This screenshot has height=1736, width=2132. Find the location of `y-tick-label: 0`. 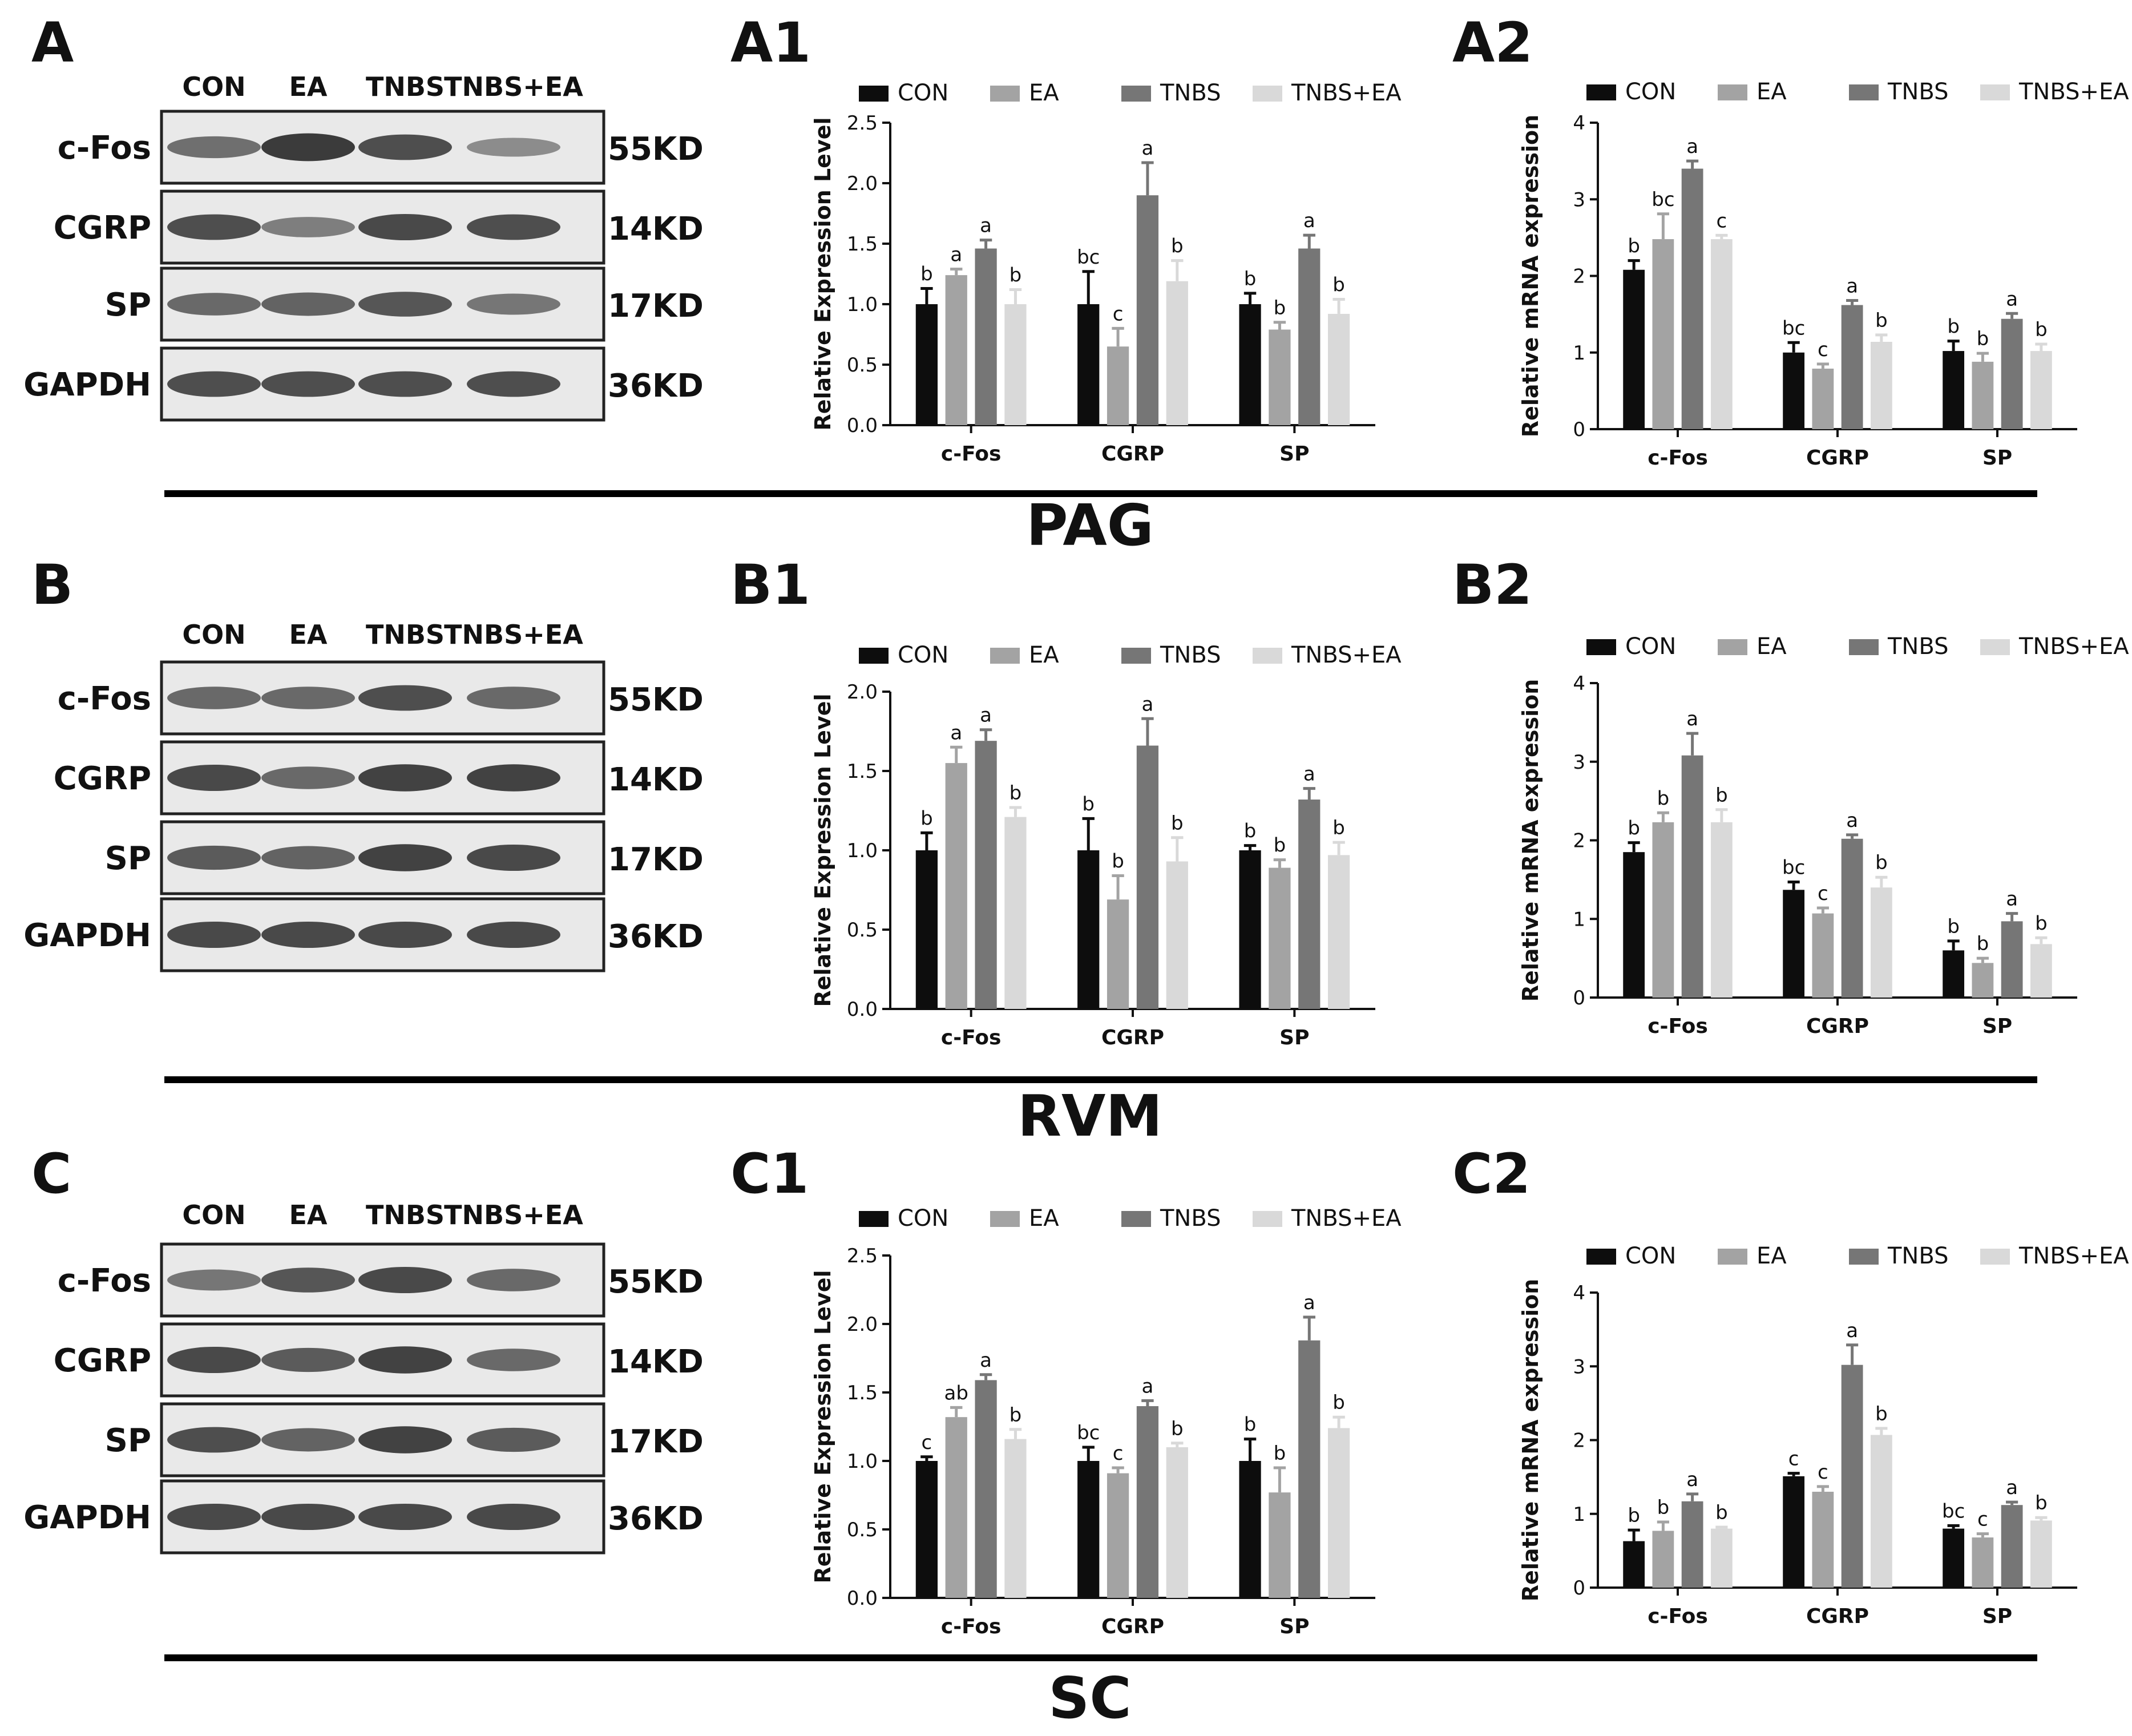

y-tick-label: 0 is located at coordinates (1579, 998).